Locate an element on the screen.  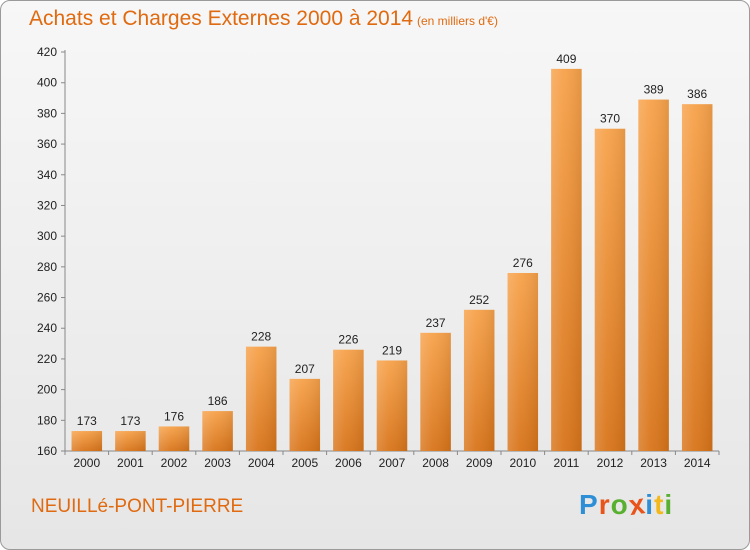
bar-value-label: 219 is located at coordinates (392, 350).